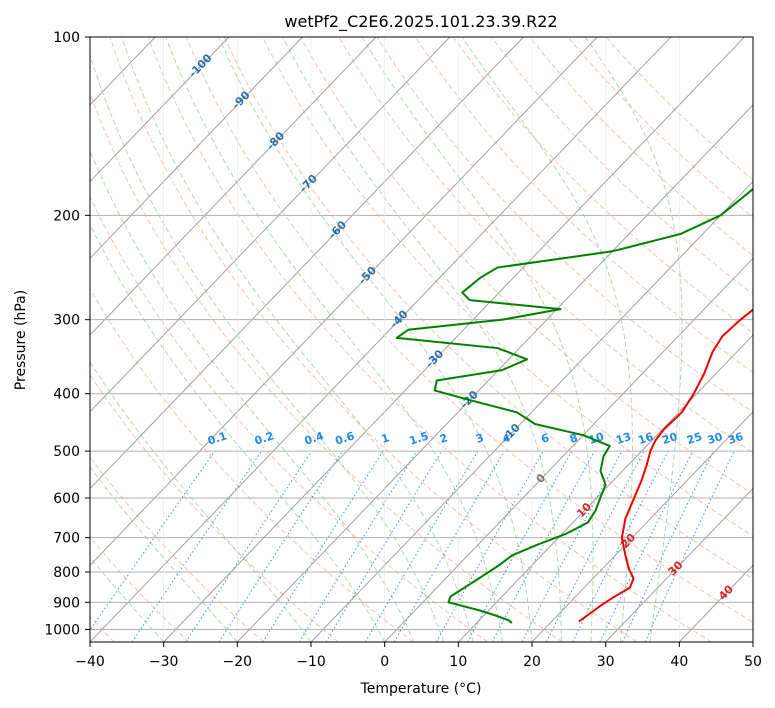  I want to click on chart-title: wetPf2_C2E6.2025.101.23.39.R22, so click(420, 22).